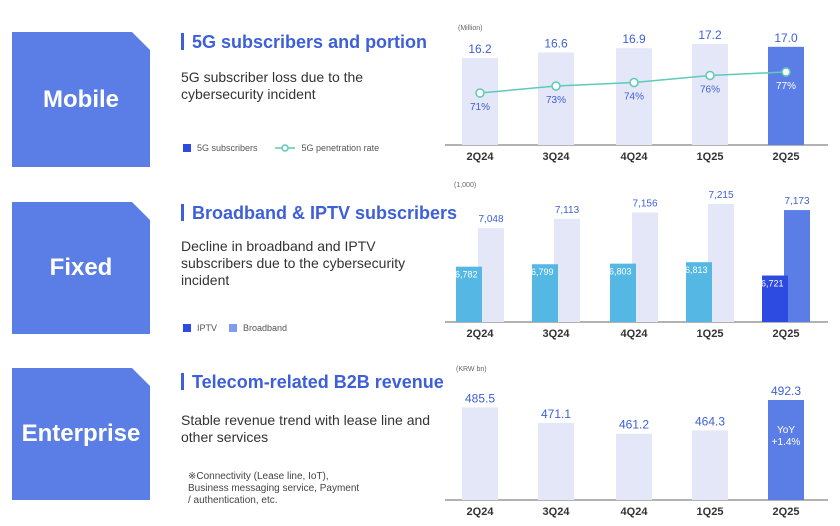  What do you see at coordinates (187, 328) in the screenshot?
I see `legend-iptv-swatch` at bounding box center [187, 328].